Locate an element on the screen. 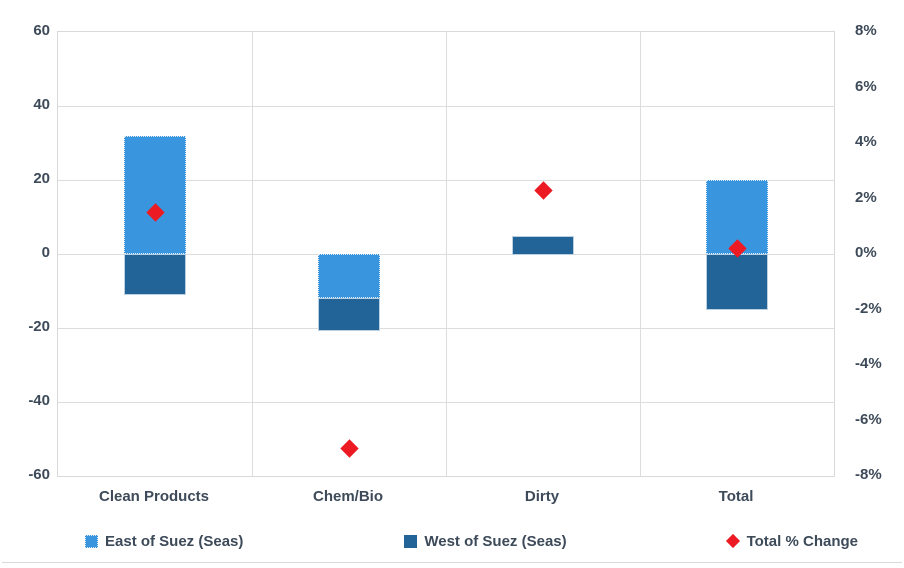 Image resolution: width=904 pixels, height=568 pixels. bar-east-of-suez-seas-clean-products is located at coordinates (155, 195).